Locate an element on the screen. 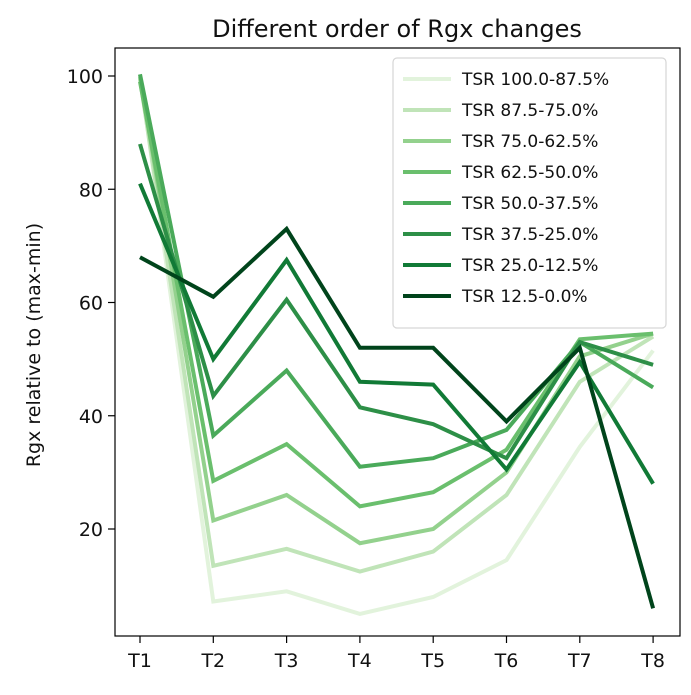 Image resolution: width=691 pixels, height=695 pixels. x-tick-label: T1 is located at coordinates (139, 661).